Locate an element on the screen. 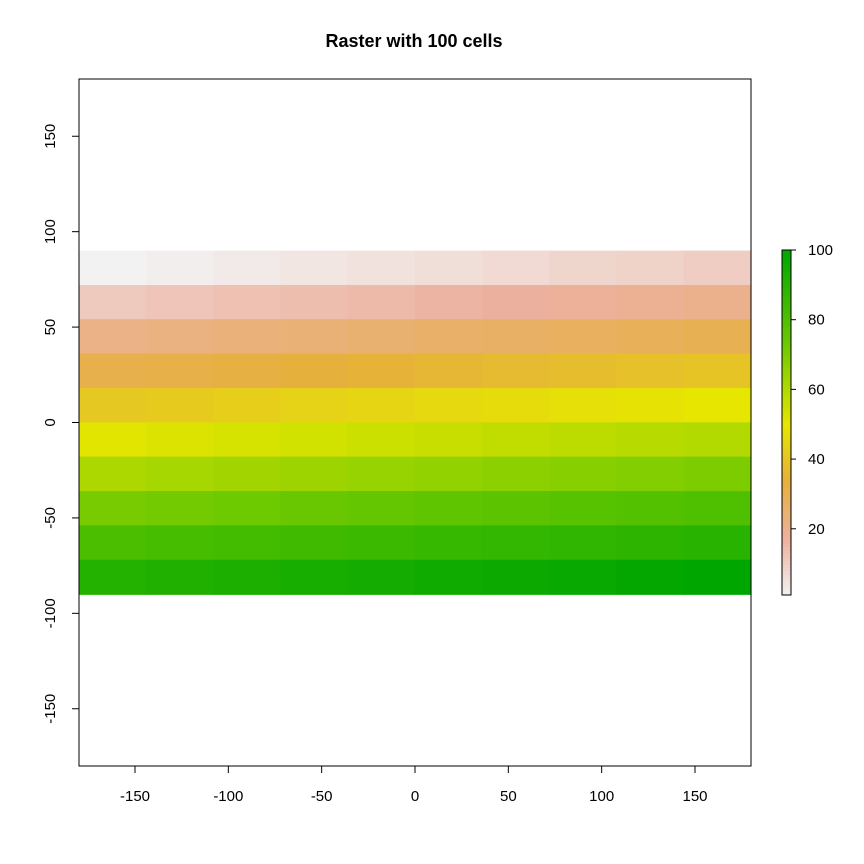 The height and width of the screenshot is (864, 864). x-tick-label: 50 is located at coordinates (508, 796).